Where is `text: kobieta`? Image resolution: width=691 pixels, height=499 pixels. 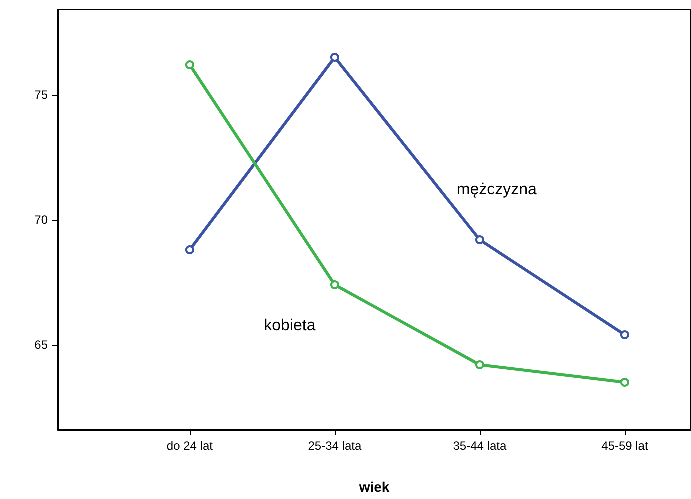 text: kobieta is located at coordinates (290, 326).